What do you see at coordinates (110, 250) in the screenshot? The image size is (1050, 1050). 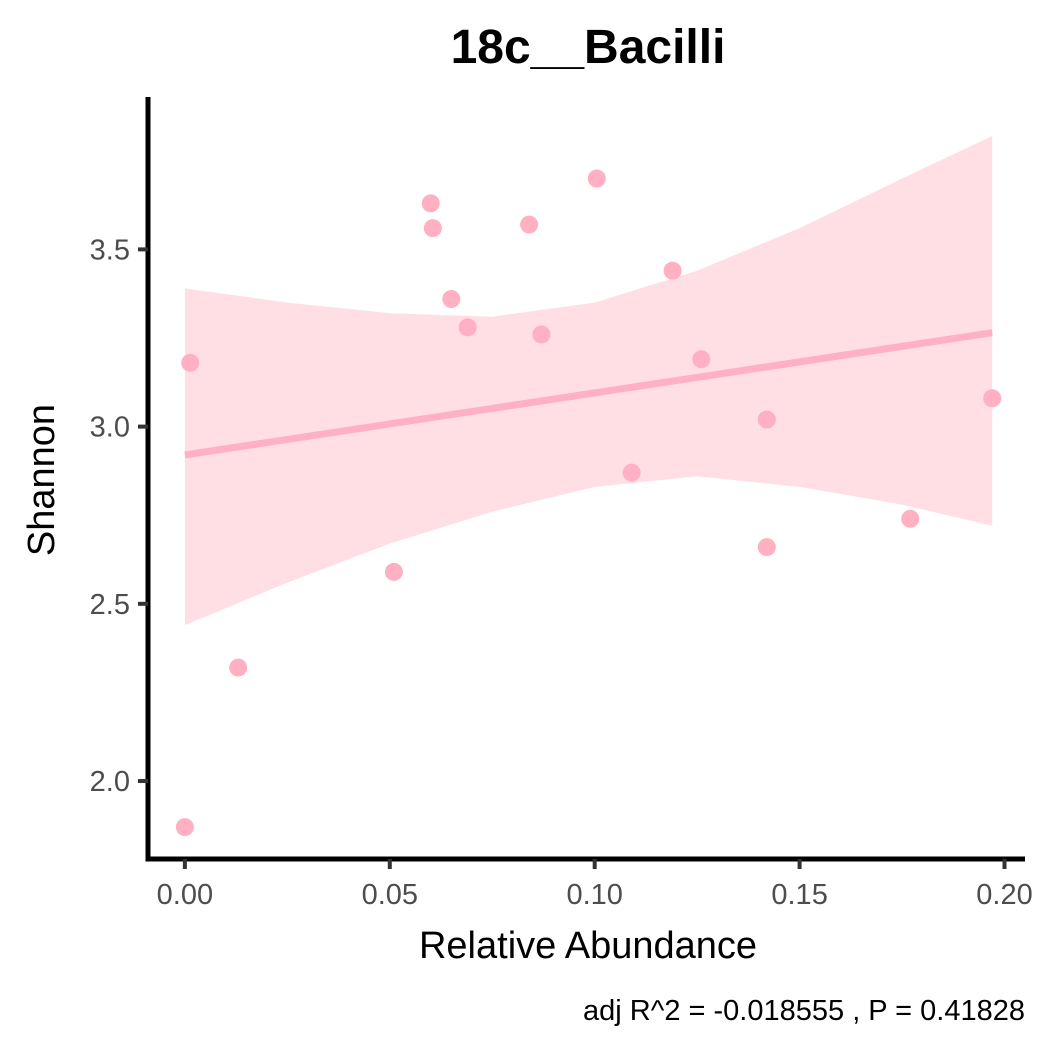 I see `y-tick-label: 3.5` at bounding box center [110, 250].